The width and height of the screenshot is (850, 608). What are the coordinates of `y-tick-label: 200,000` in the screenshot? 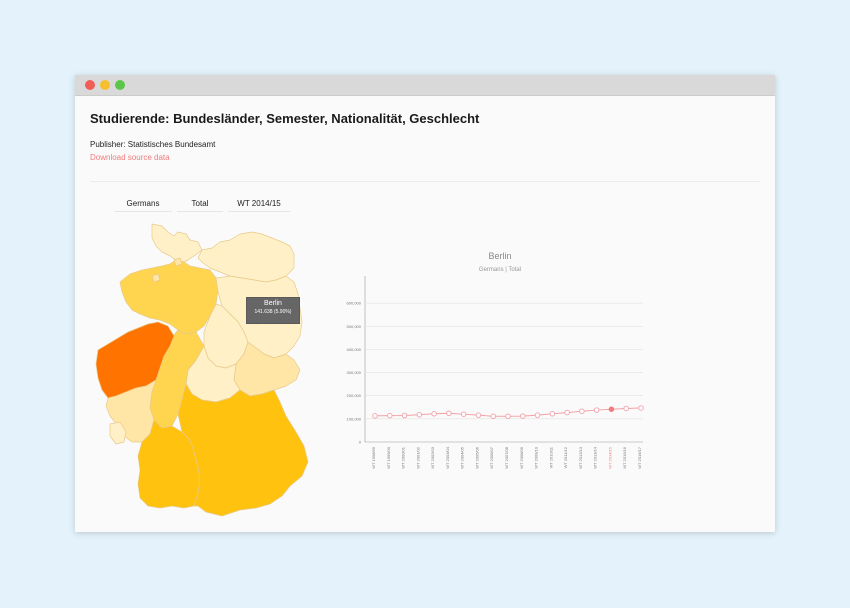 It's located at (354, 395).